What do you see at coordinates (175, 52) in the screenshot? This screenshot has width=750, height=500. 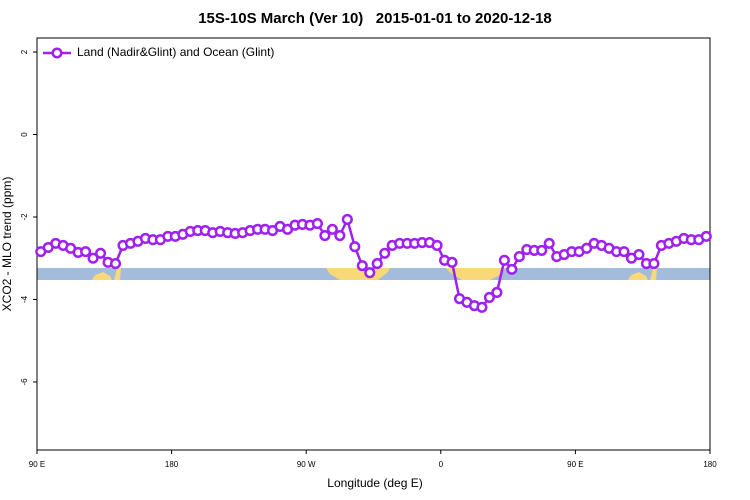 I see `legend-label: Land (Nadir&Glint) and Ocean (Glint)` at bounding box center [175, 52].